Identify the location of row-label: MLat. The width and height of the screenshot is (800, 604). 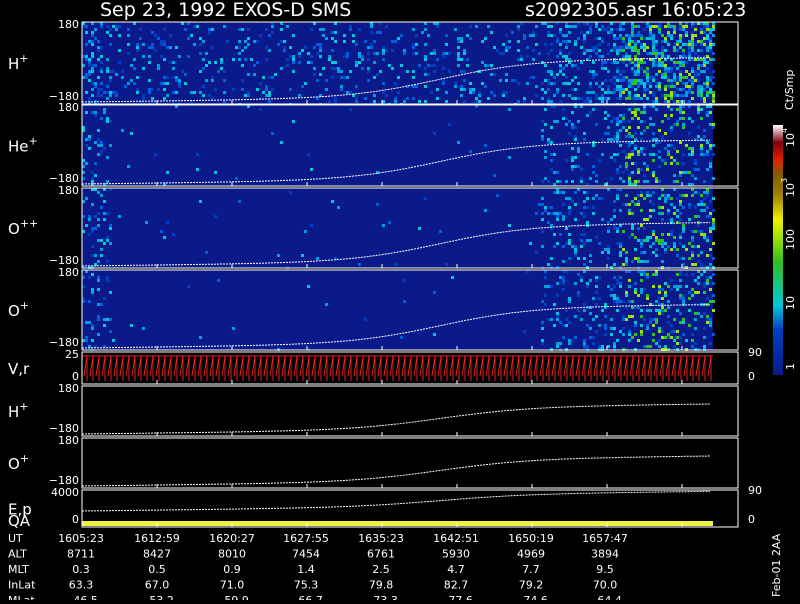
(21, 597).